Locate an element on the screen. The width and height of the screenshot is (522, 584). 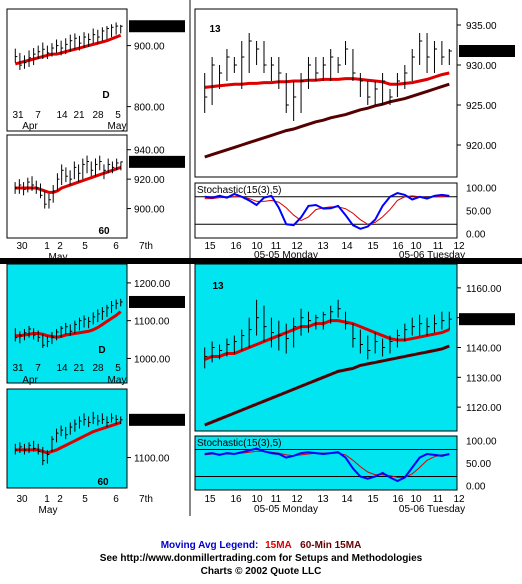
timeframe-label: 60 is located at coordinates (104, 231).